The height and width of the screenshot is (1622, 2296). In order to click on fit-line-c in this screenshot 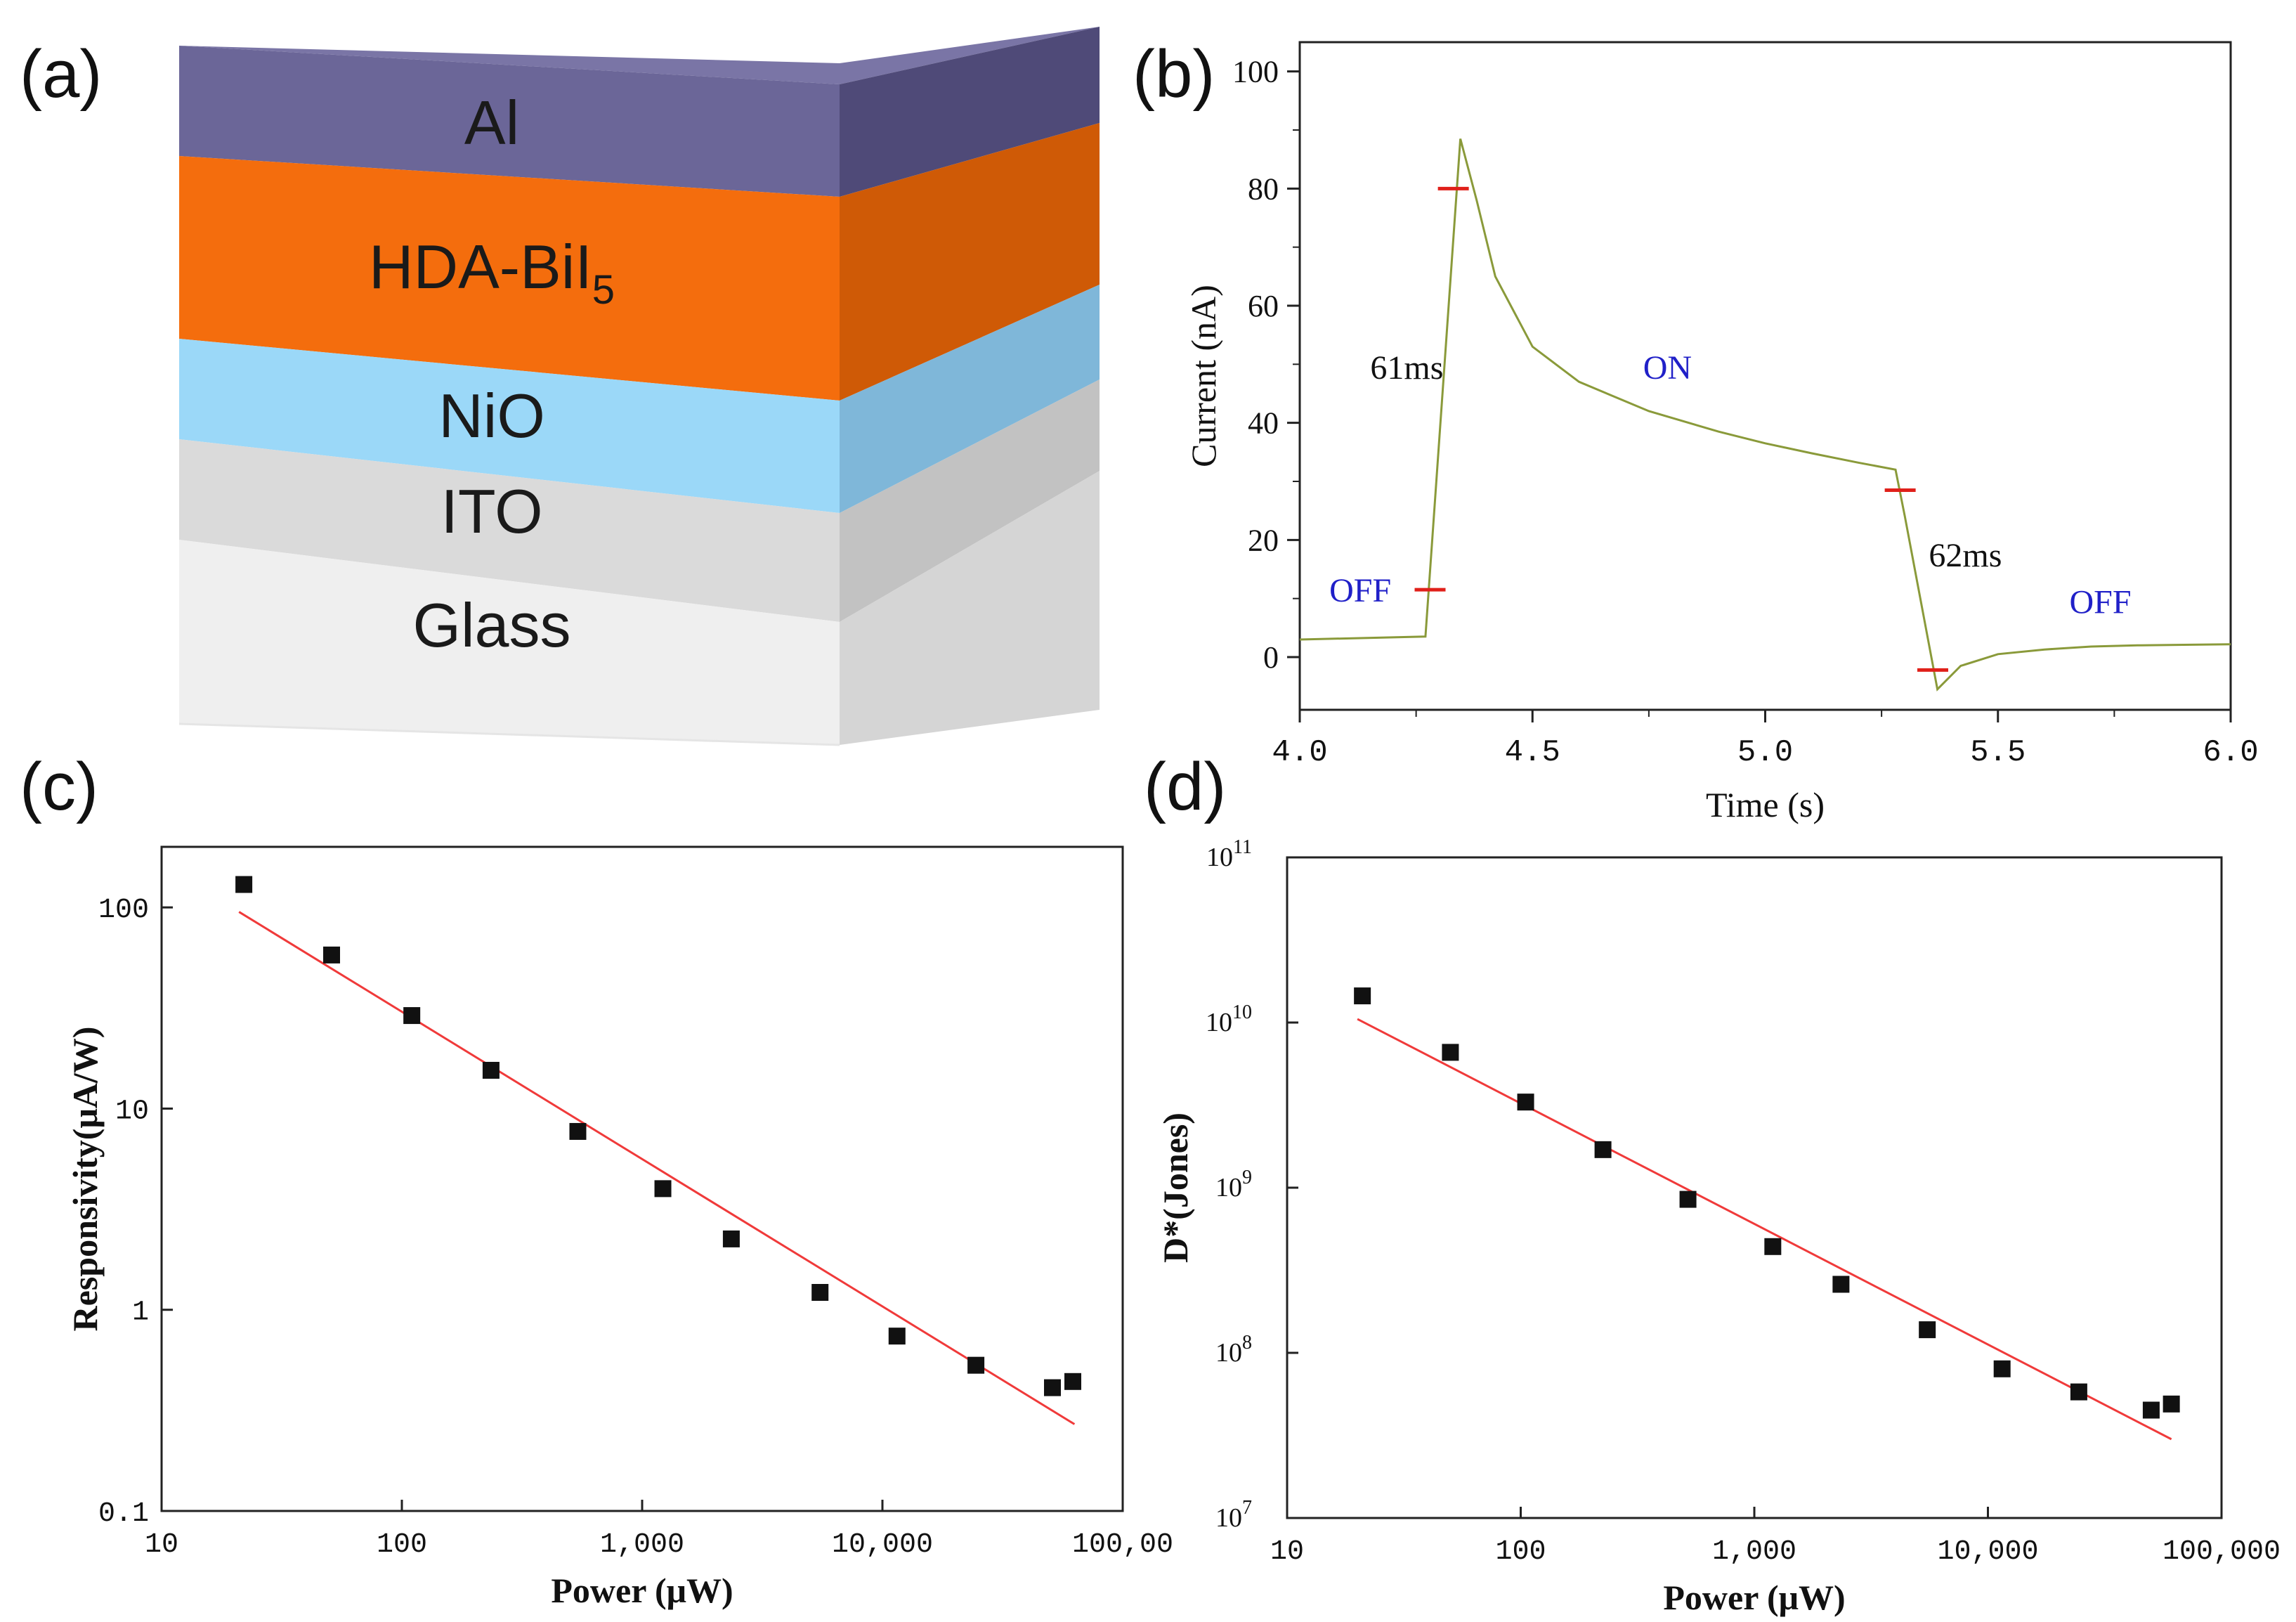, I will do `click(657, 1168)`.